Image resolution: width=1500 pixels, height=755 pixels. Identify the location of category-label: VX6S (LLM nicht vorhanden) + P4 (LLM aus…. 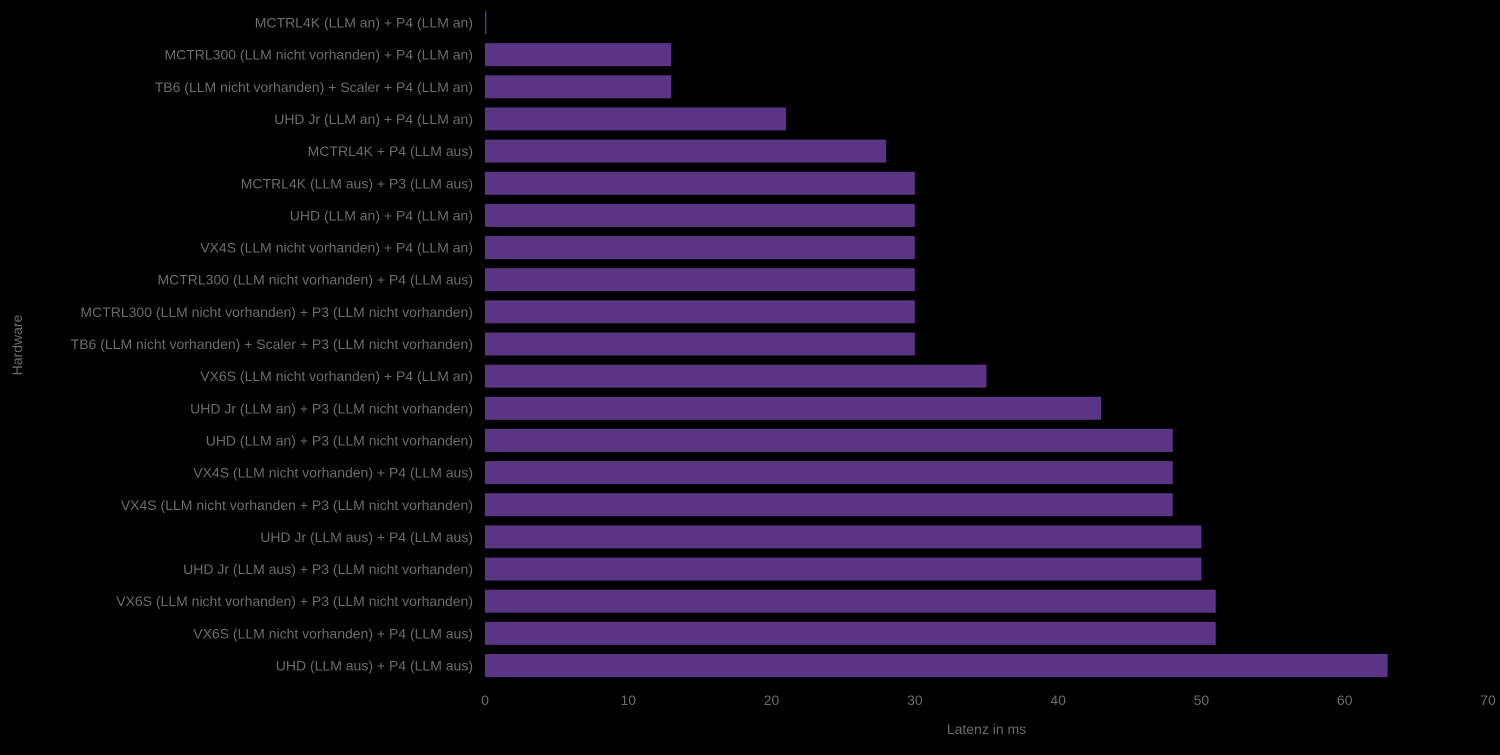
(333, 633).